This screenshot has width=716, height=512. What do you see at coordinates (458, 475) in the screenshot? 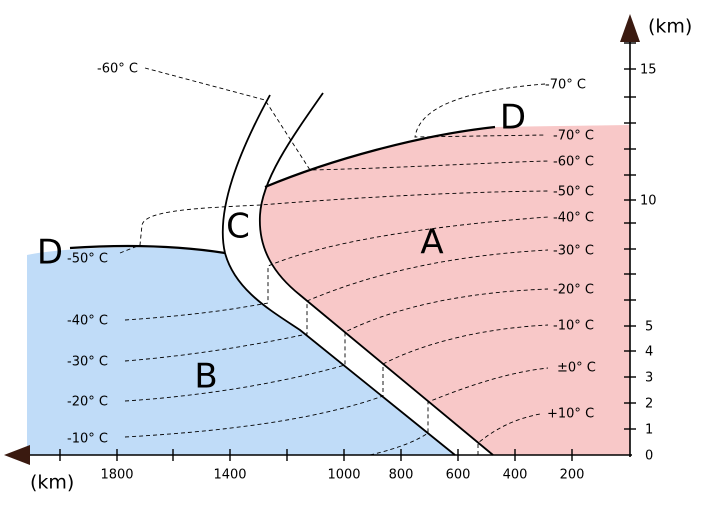
I see `x-tick-label: 600` at bounding box center [458, 475].